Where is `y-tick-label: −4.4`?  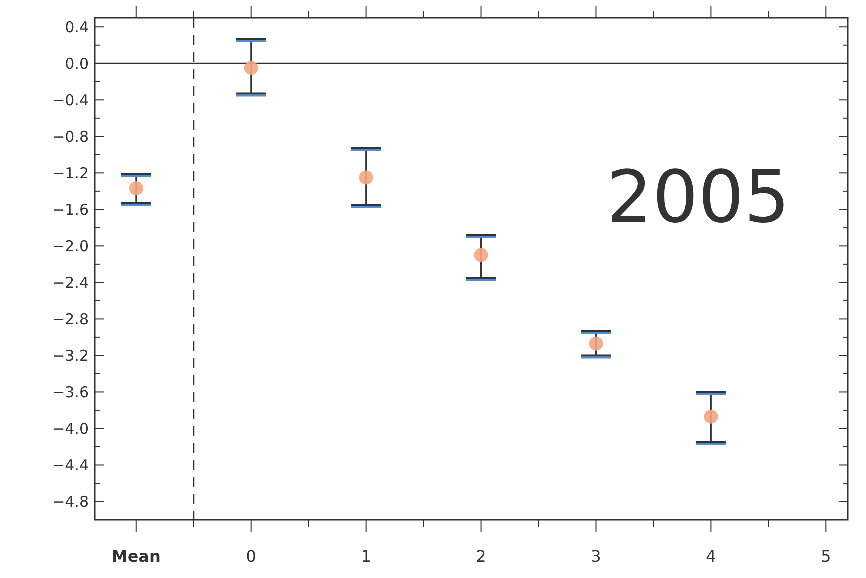 y-tick-label: −4.4 is located at coordinates (70, 465).